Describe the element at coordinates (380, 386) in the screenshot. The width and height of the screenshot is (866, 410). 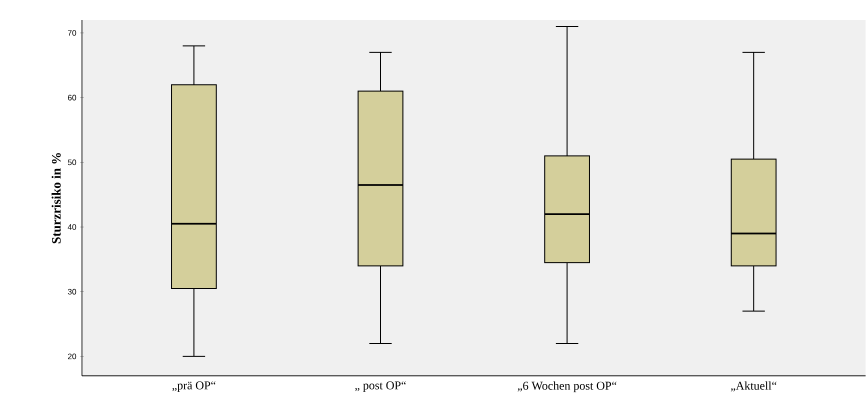
I see `x-tick-label: „ post OP“` at that location.